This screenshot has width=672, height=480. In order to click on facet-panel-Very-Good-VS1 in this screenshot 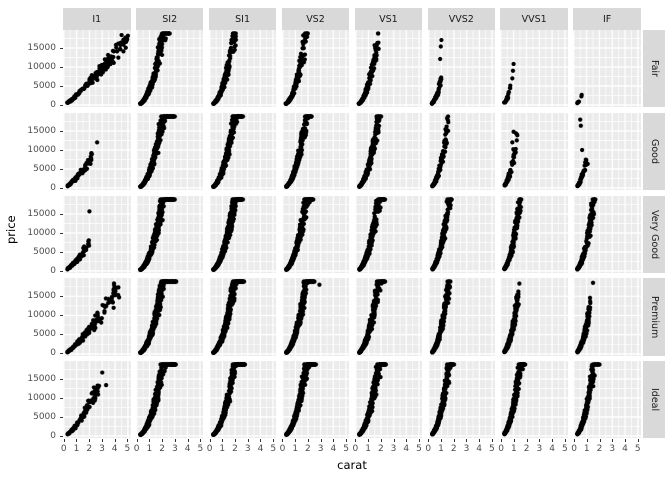, I will do `click(388, 234)`.